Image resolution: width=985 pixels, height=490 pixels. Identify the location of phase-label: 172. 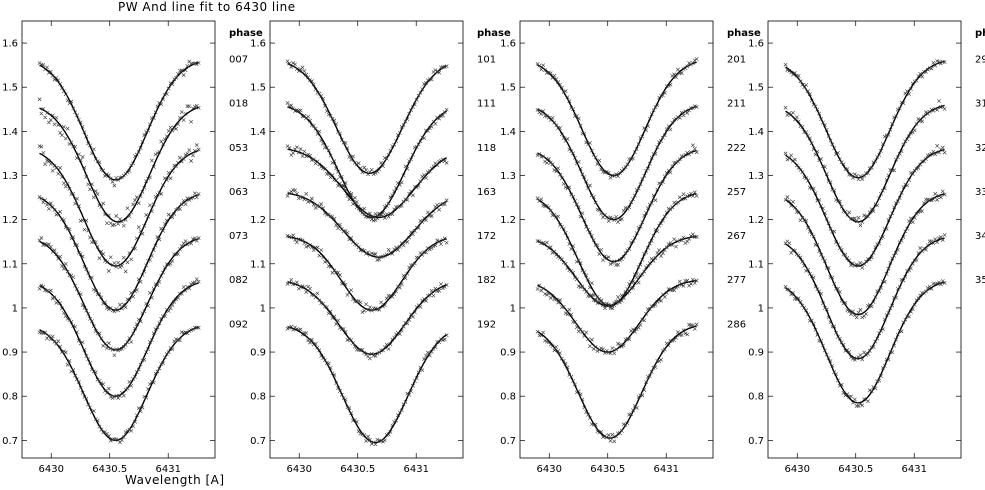
(486, 236).